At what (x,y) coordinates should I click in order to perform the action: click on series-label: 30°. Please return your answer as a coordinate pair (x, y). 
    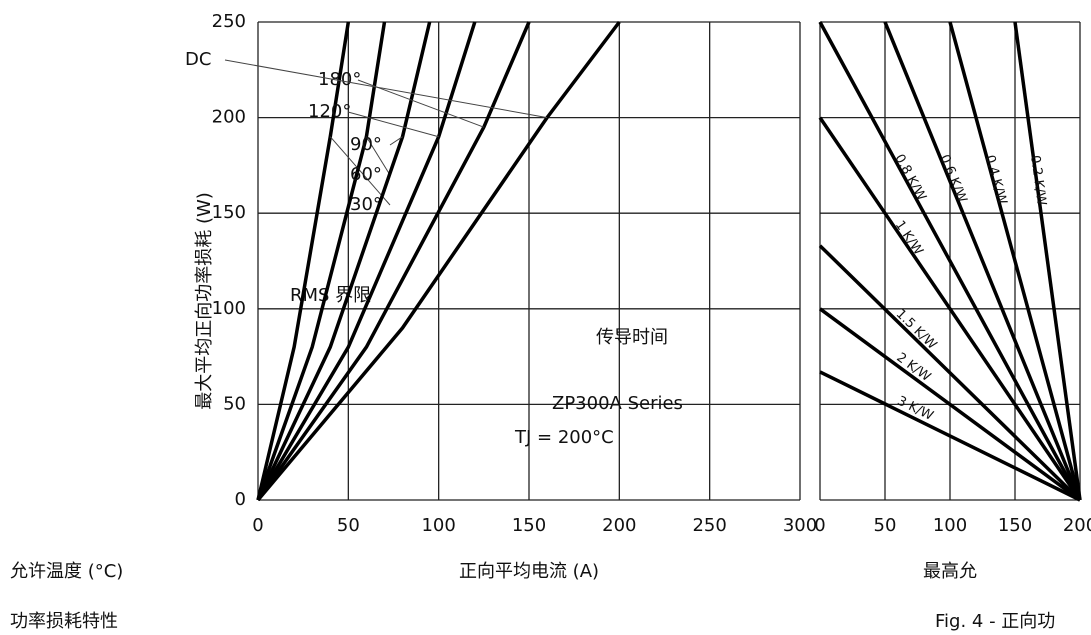
    Looking at the image, I should click on (366, 204).